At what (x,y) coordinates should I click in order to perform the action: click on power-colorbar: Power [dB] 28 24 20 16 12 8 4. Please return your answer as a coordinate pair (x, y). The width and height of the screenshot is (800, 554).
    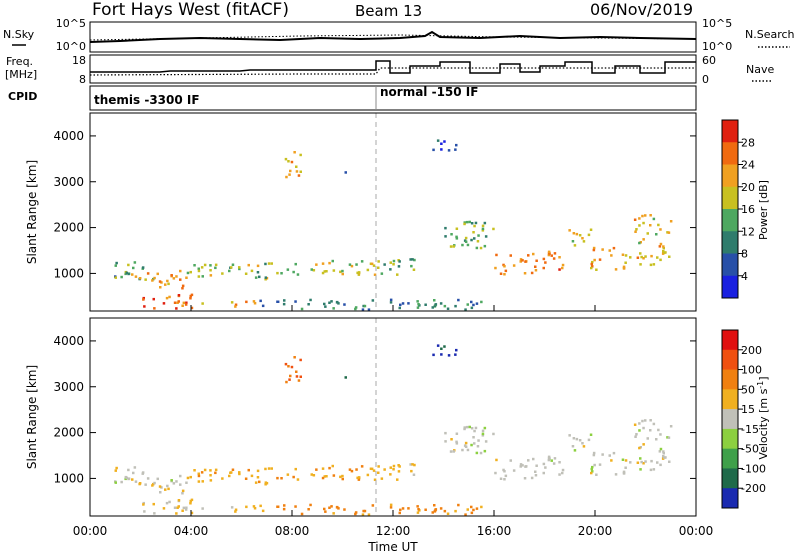
    Looking at the image, I should click on (745, 209).